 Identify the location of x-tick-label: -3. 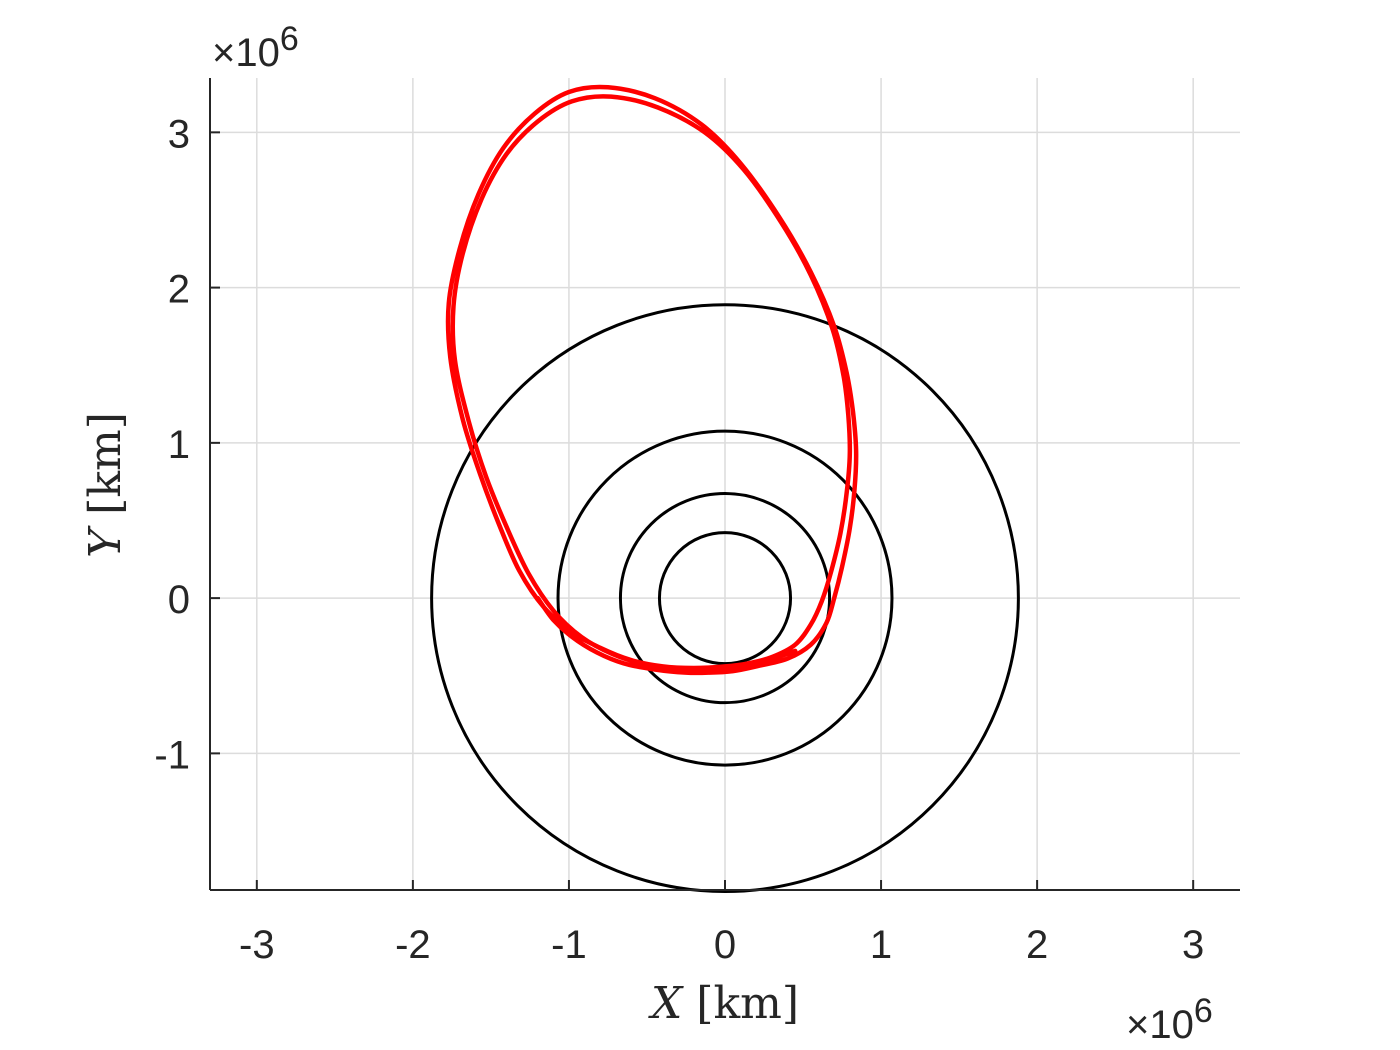
(257, 945).